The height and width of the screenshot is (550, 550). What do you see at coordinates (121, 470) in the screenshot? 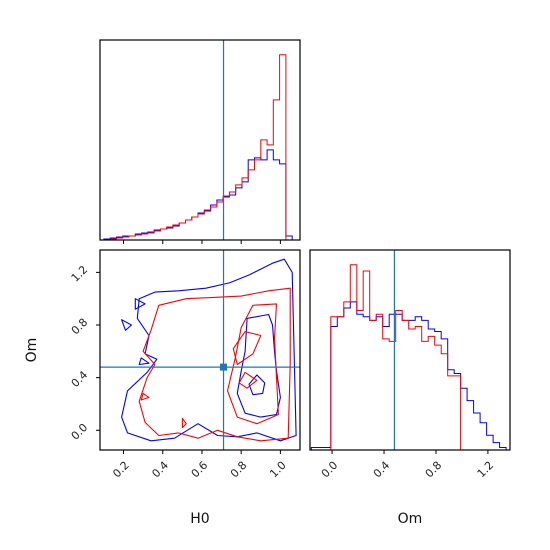
I see `x-tick-label: 0.2` at bounding box center [121, 470].